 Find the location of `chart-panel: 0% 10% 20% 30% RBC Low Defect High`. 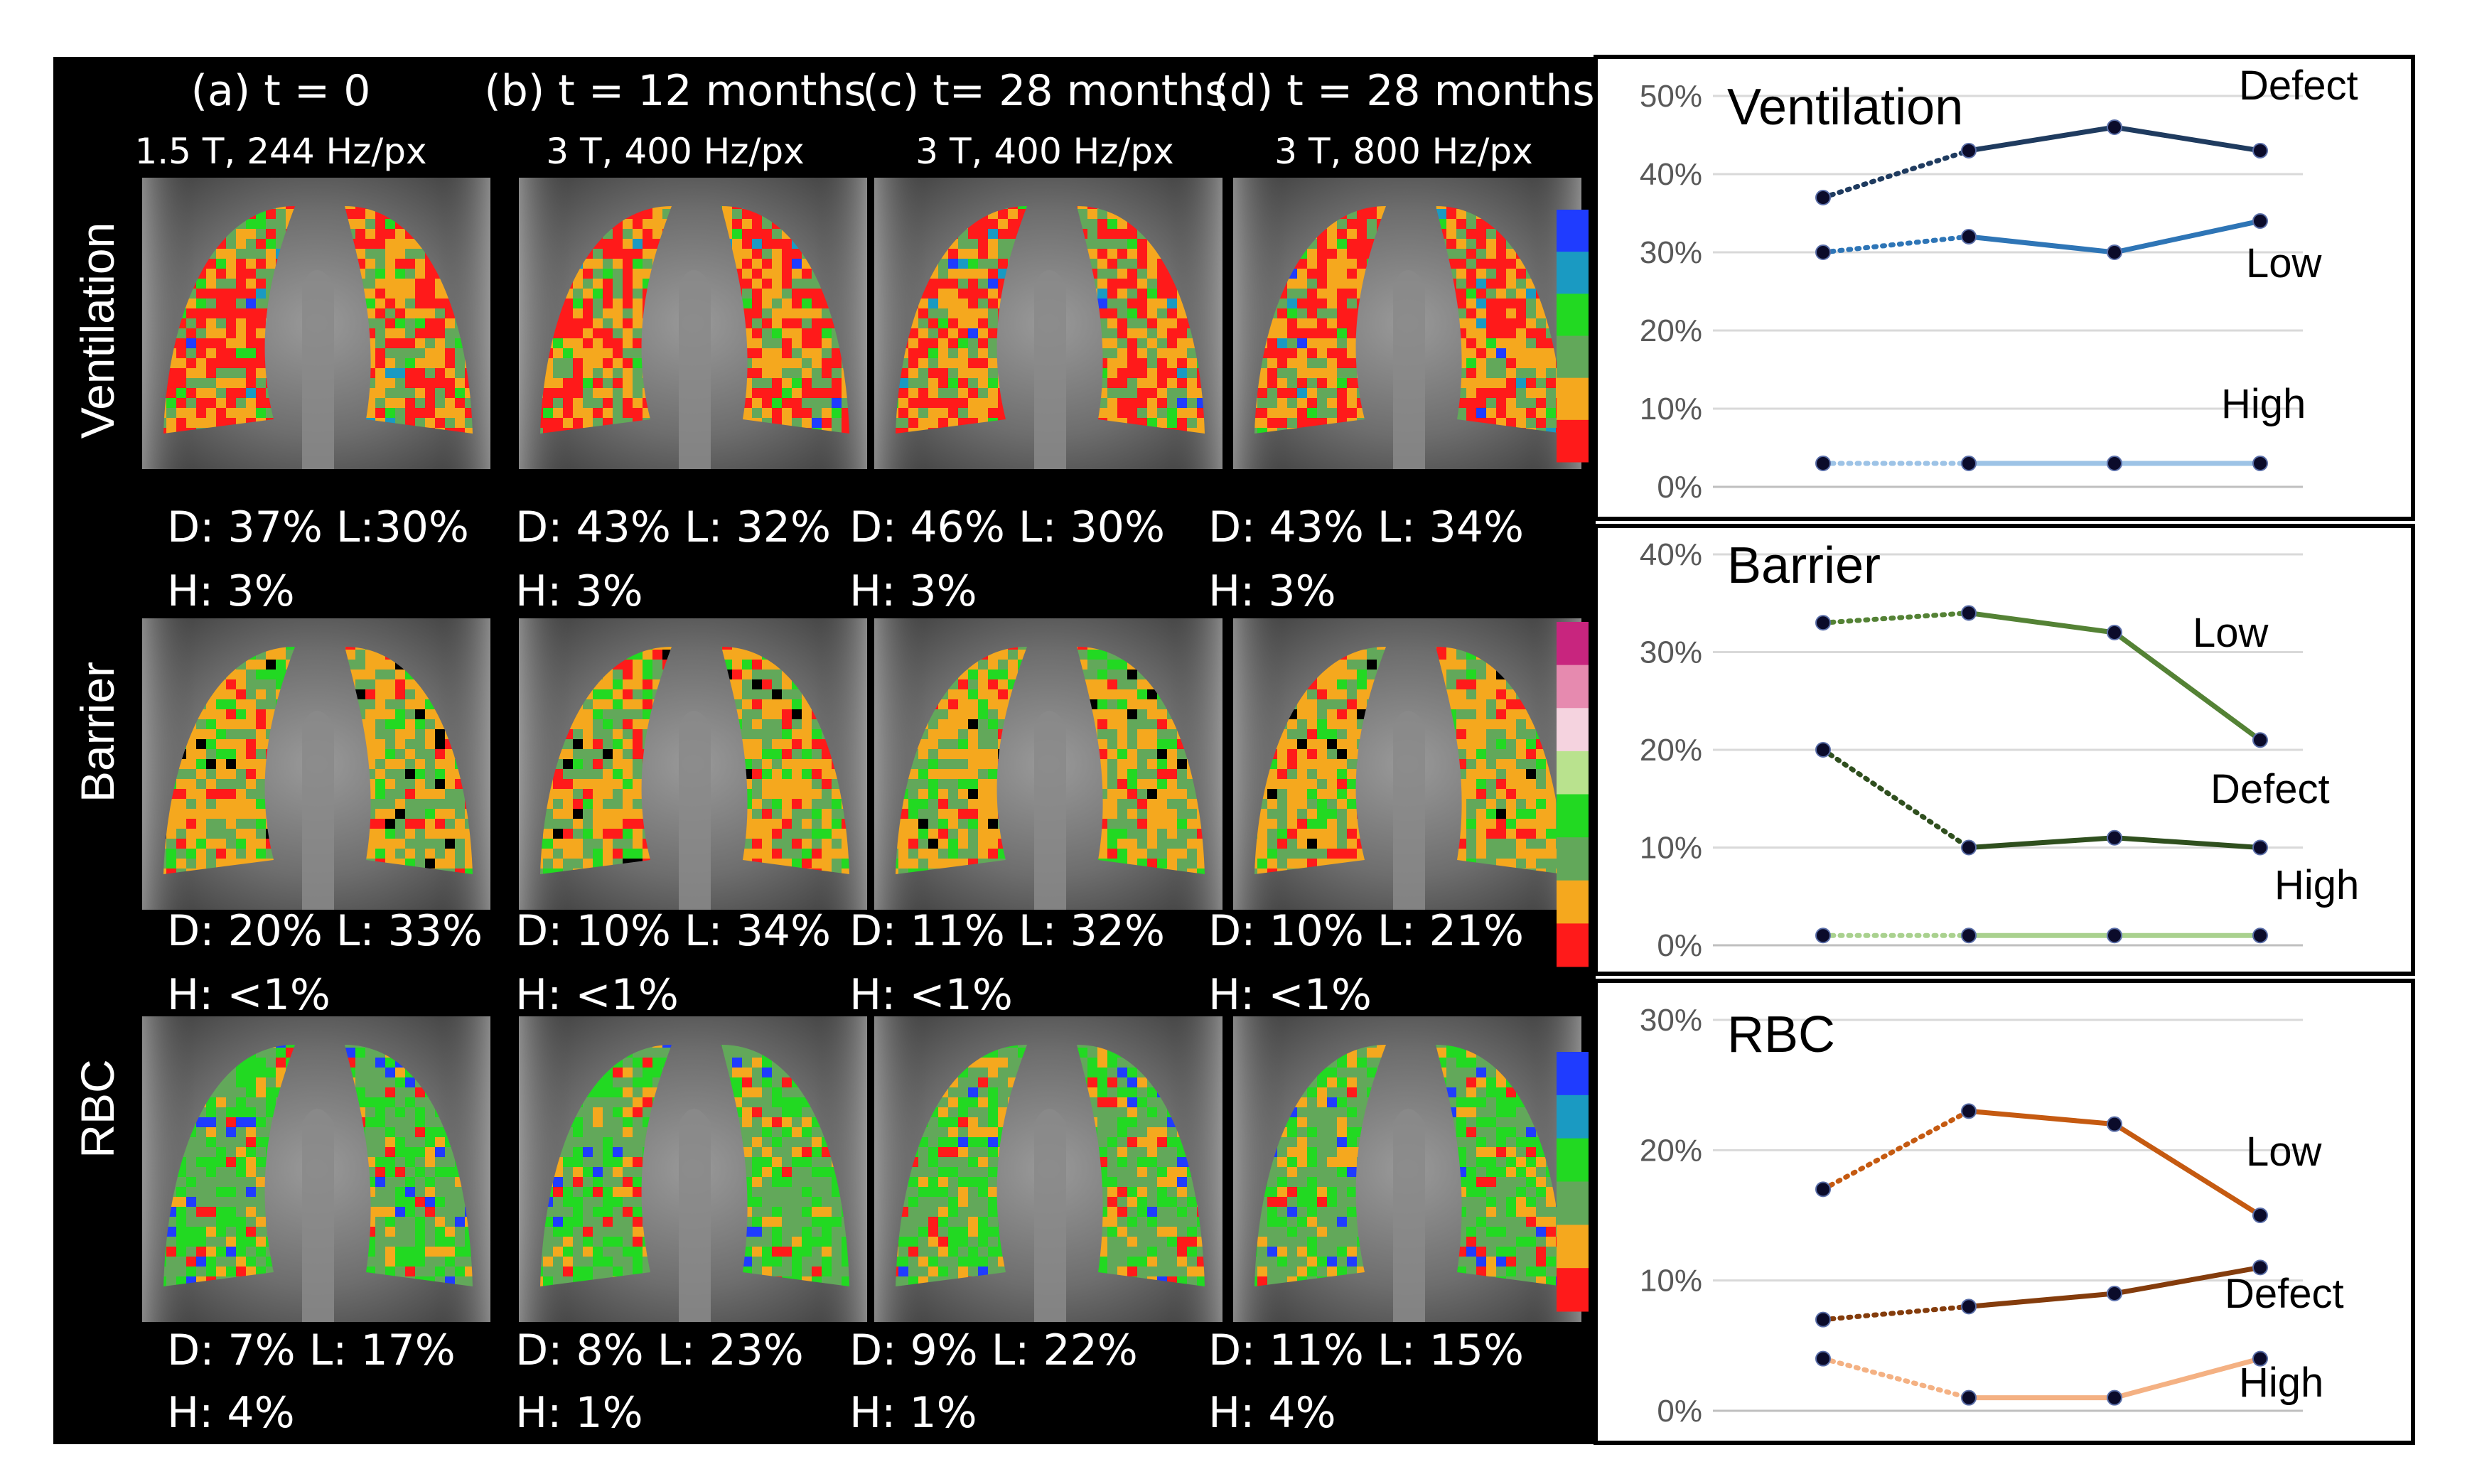

chart-panel: 0% 10% 20% 30% RBC Low Defect High is located at coordinates (2005, 1212).